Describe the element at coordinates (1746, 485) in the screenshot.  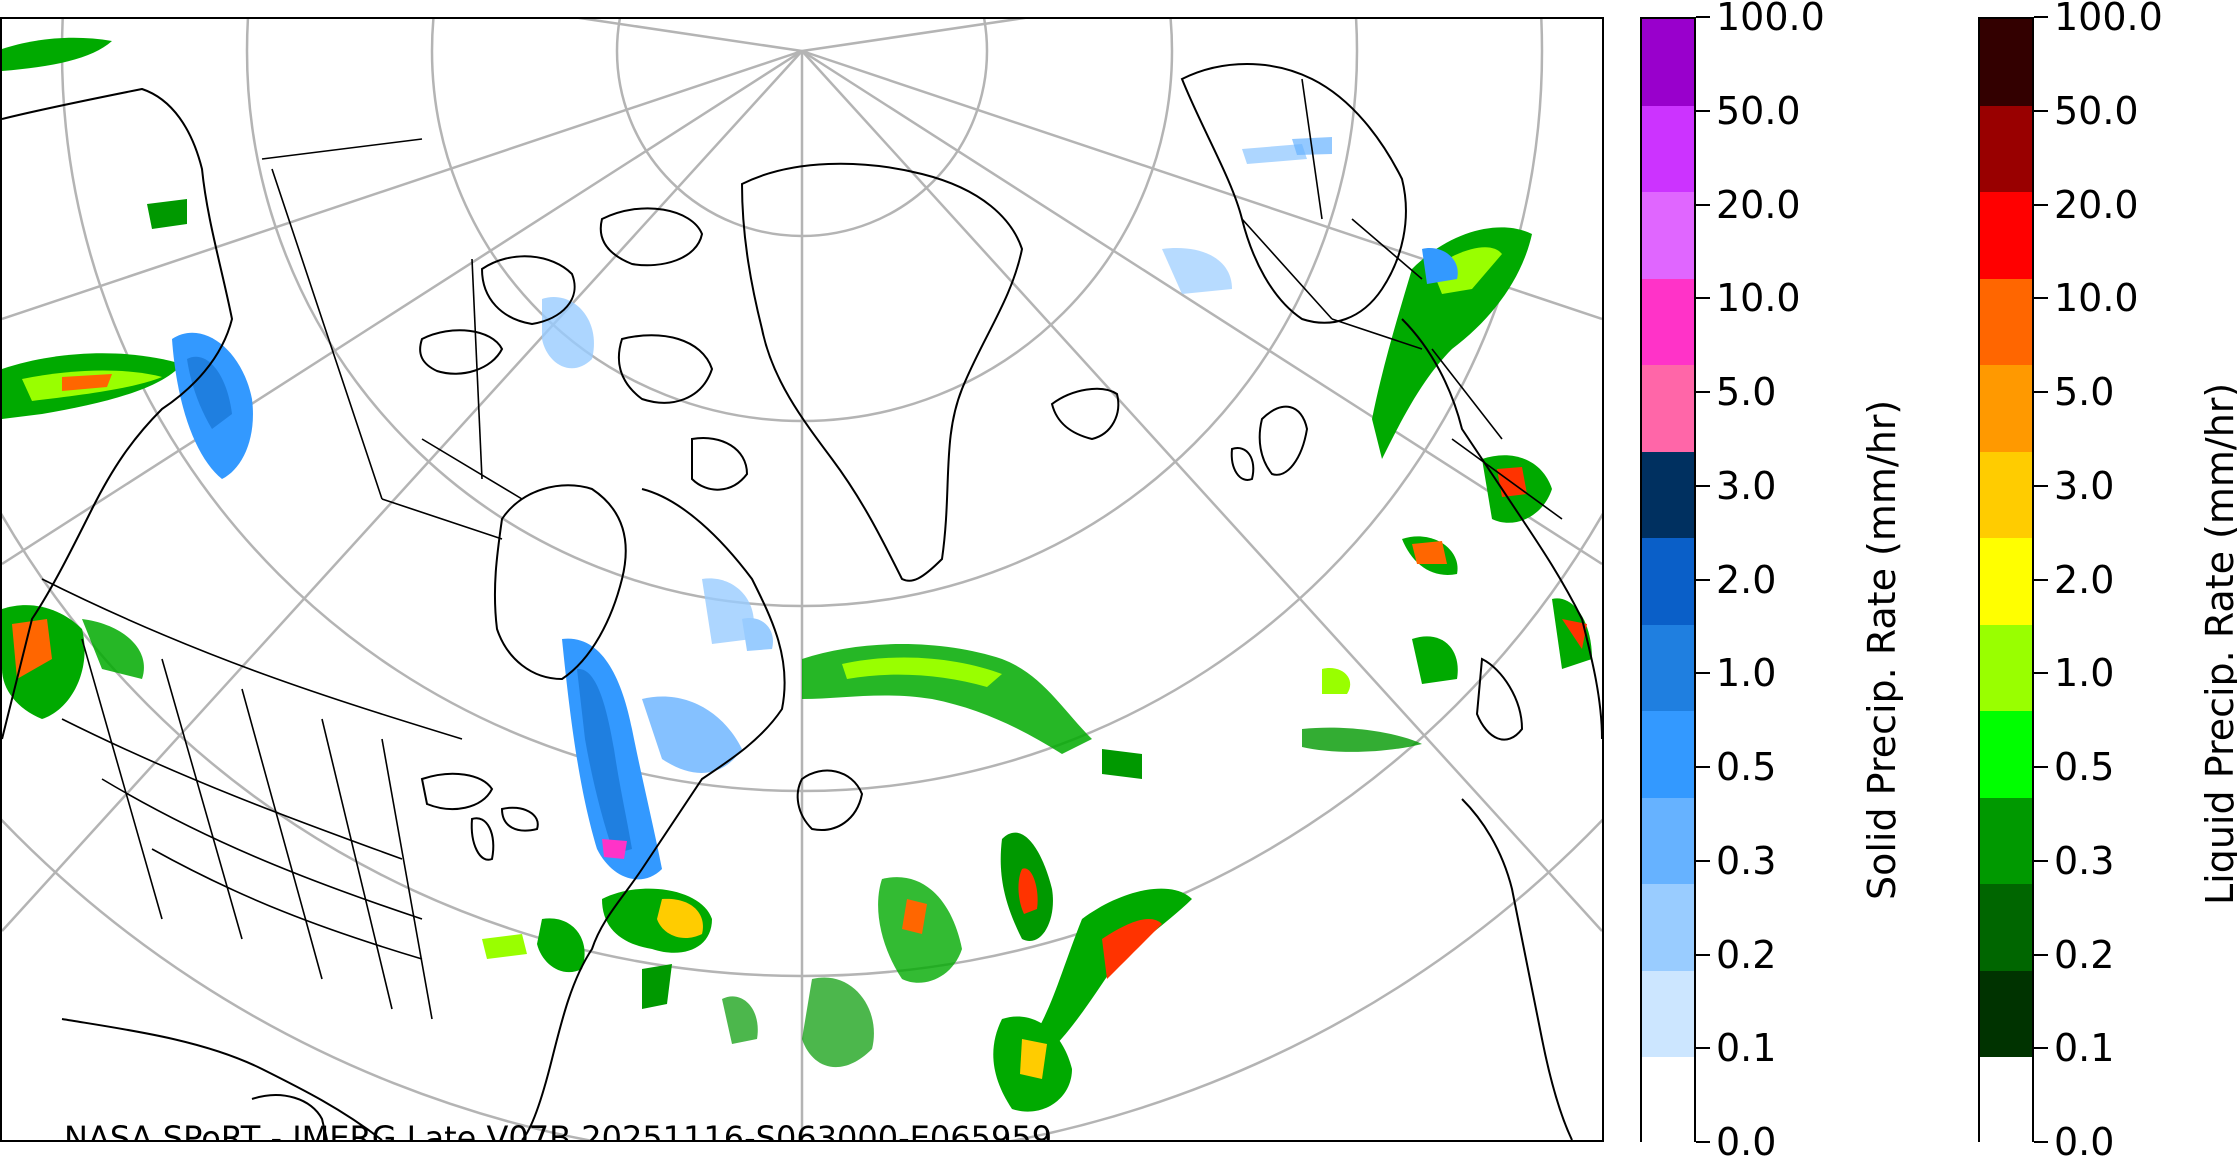
I see `solid-colorbar-tick-label: 3.0` at that location.